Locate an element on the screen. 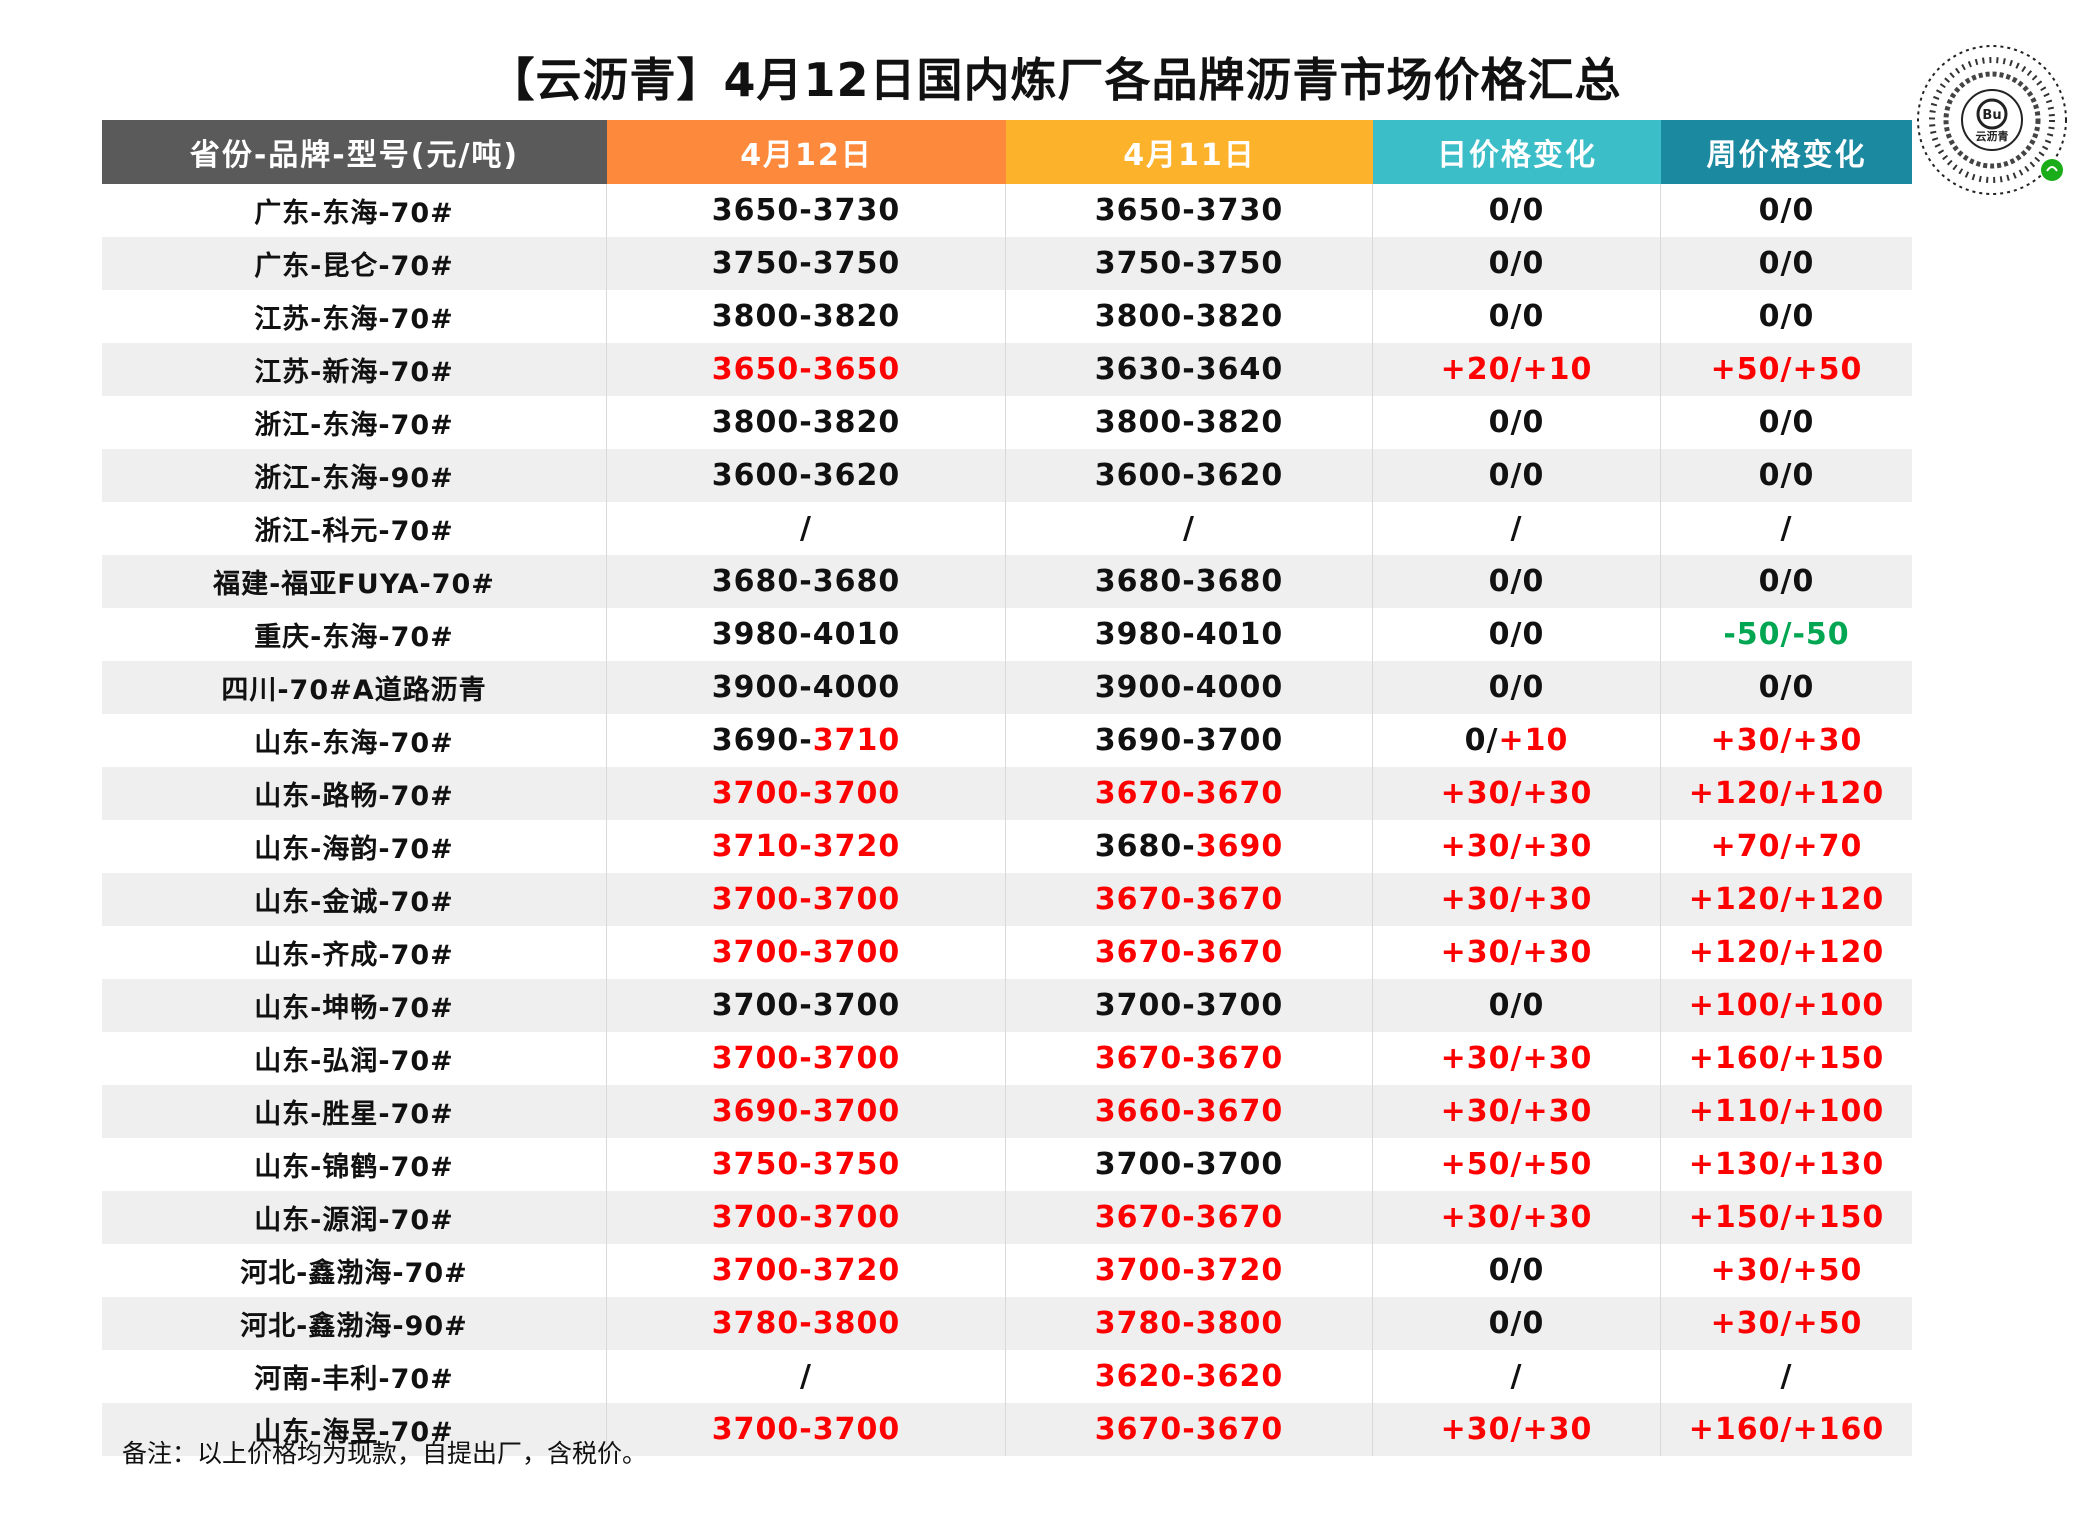 This screenshot has height=1515, width=2079. price-segment: 3650-3650 is located at coordinates (806, 369).